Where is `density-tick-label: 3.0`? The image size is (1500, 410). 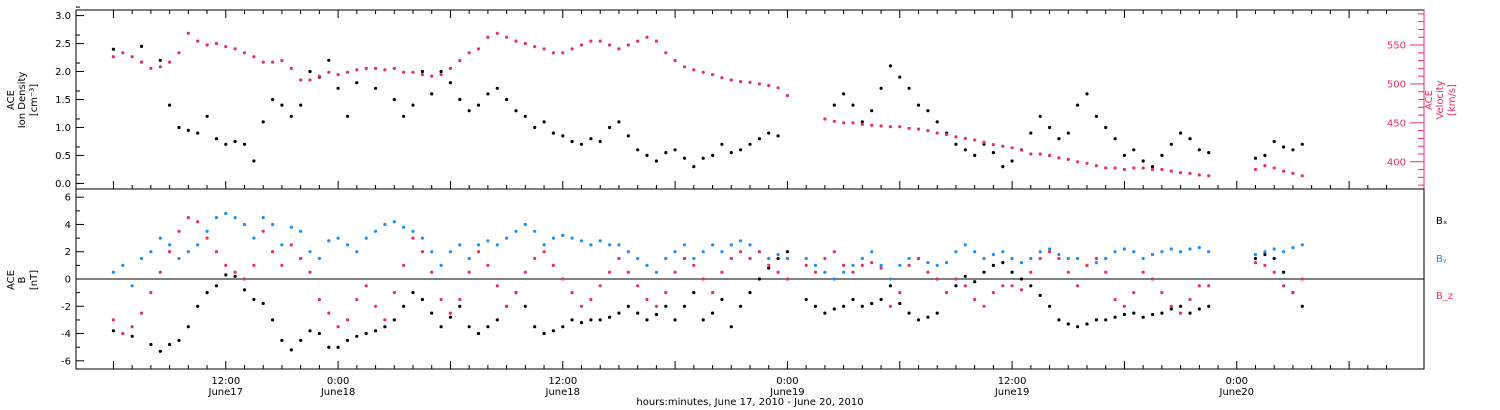 density-tick-label: 3.0 is located at coordinates (63, 16).